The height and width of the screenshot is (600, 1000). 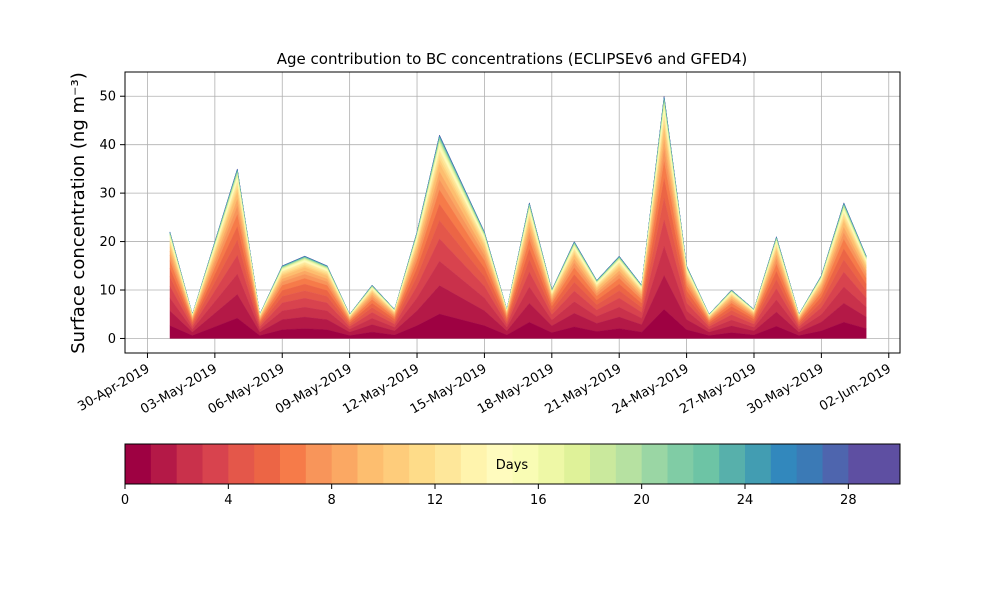 I want to click on y-tick-label: 20, so click(x=107, y=242).